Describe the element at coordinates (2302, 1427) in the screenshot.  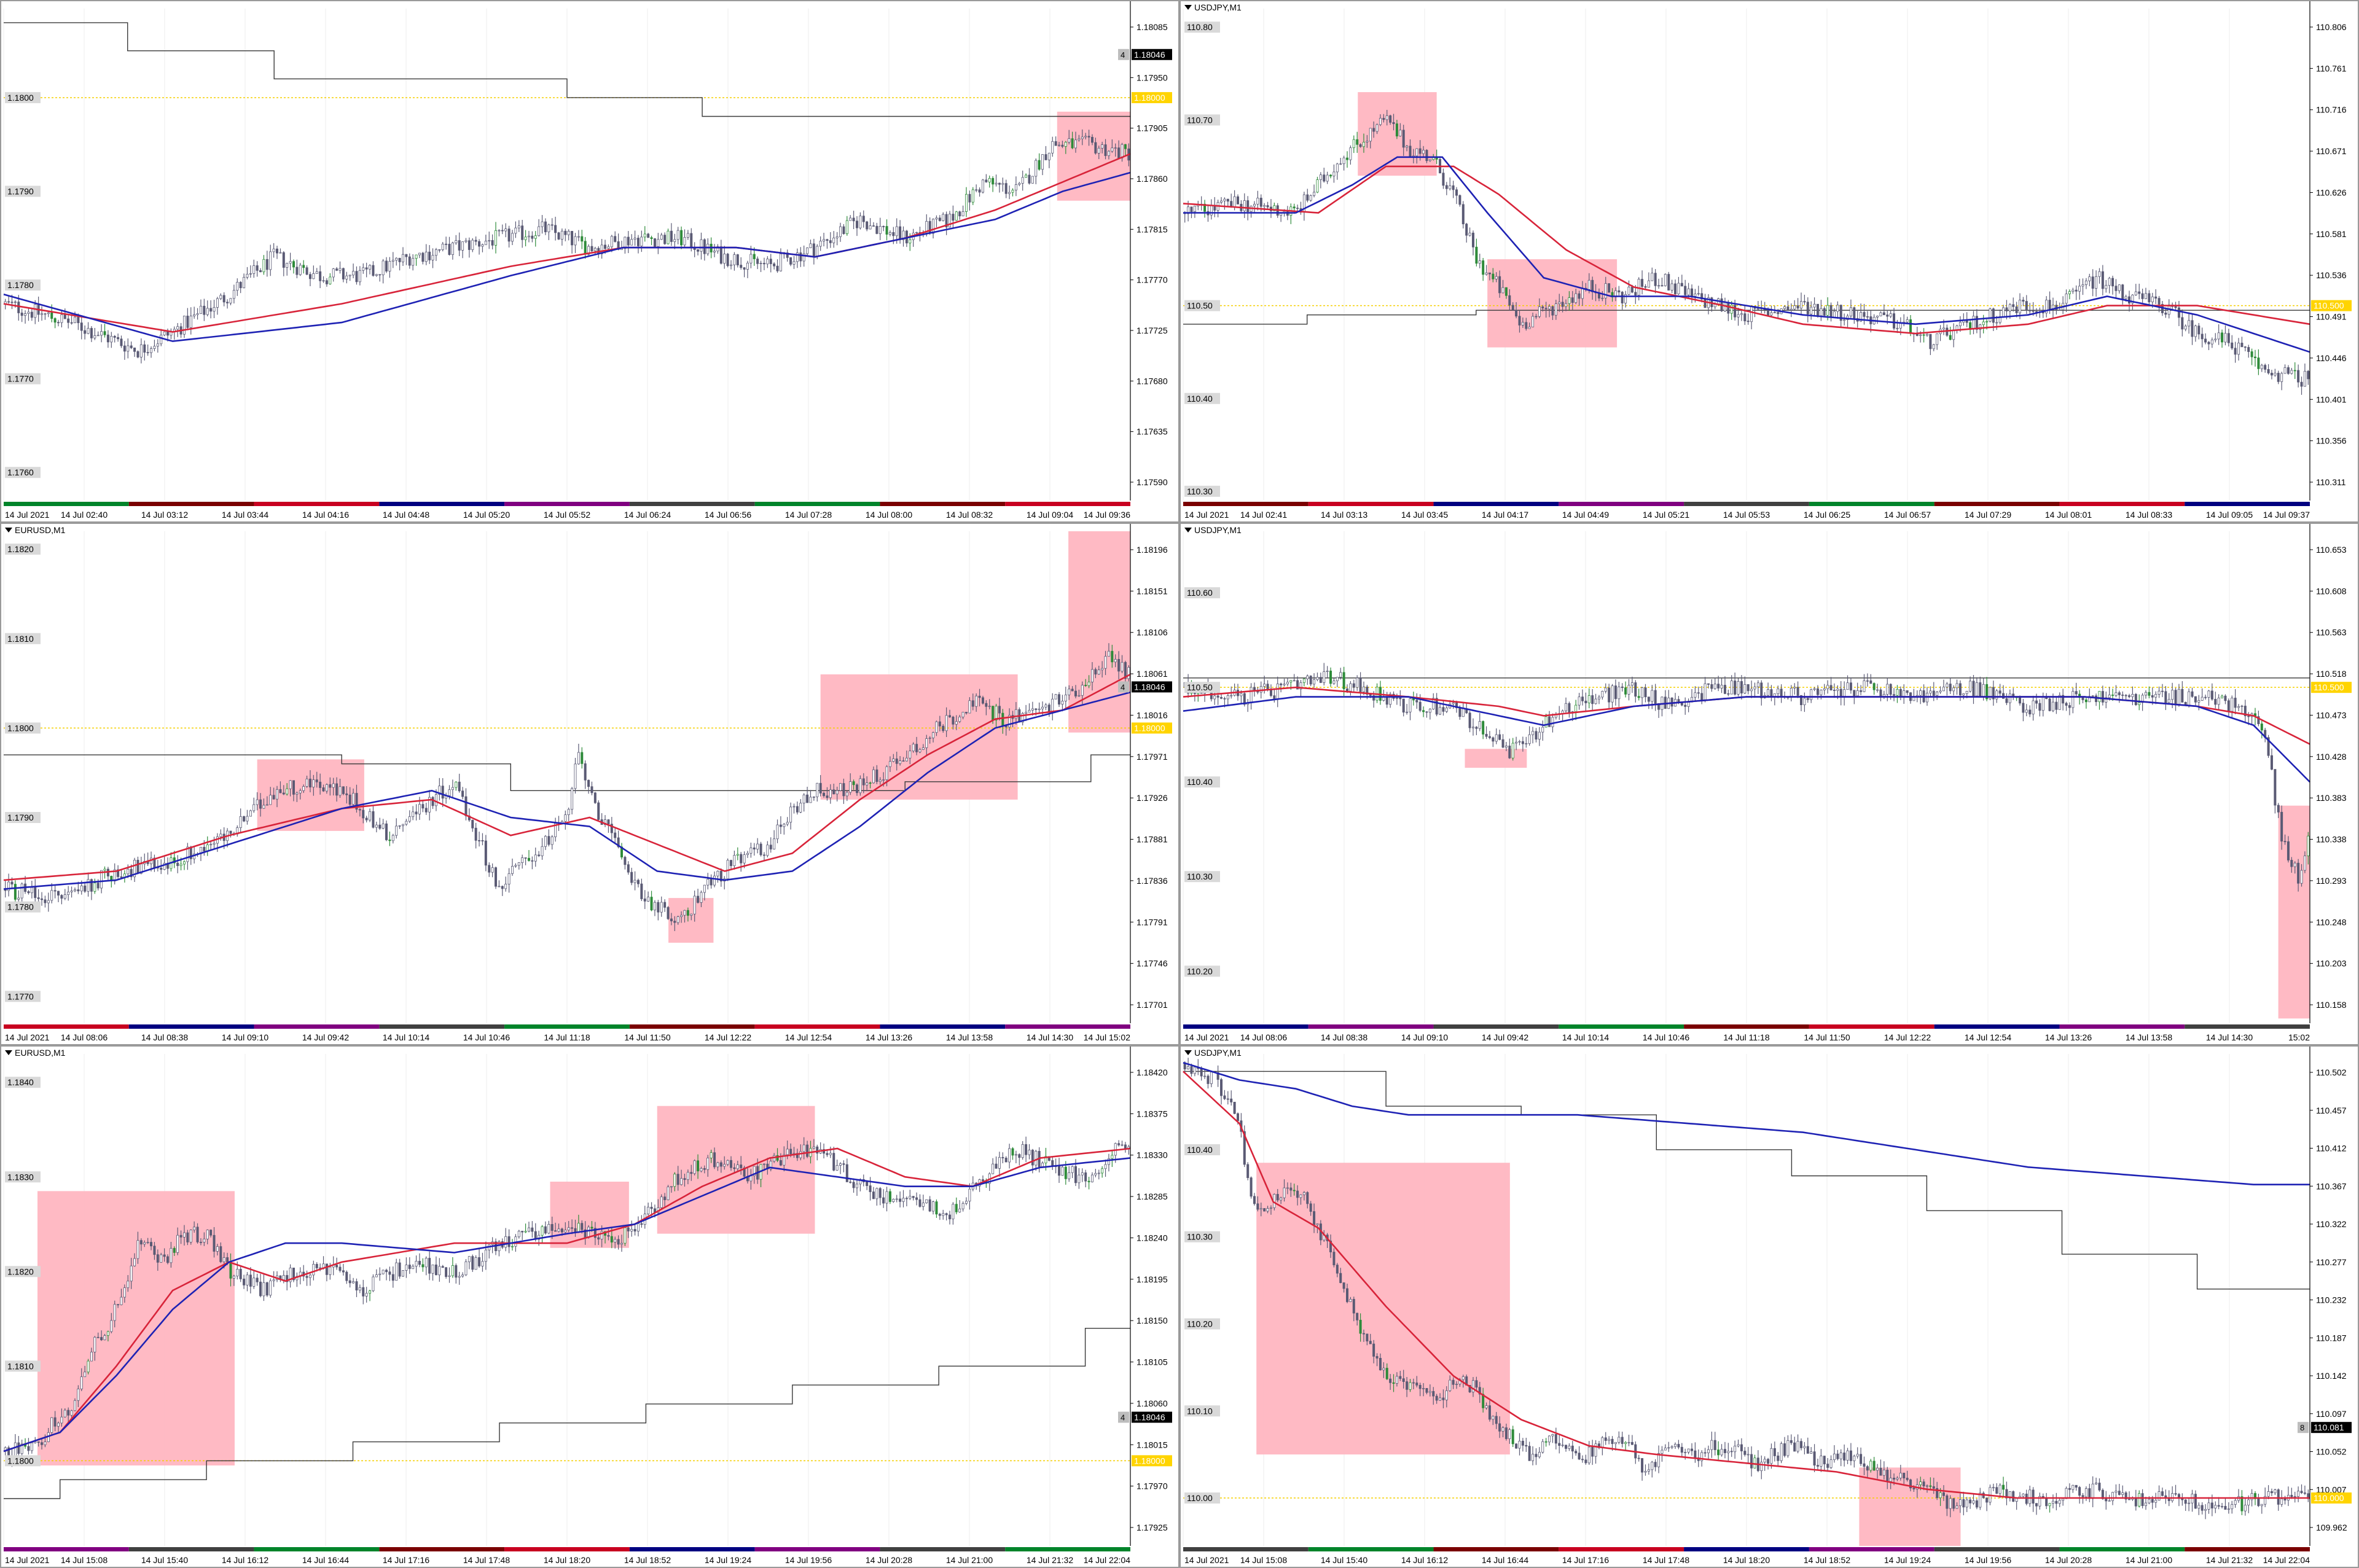
I see `tag-prefix: 8` at that location.